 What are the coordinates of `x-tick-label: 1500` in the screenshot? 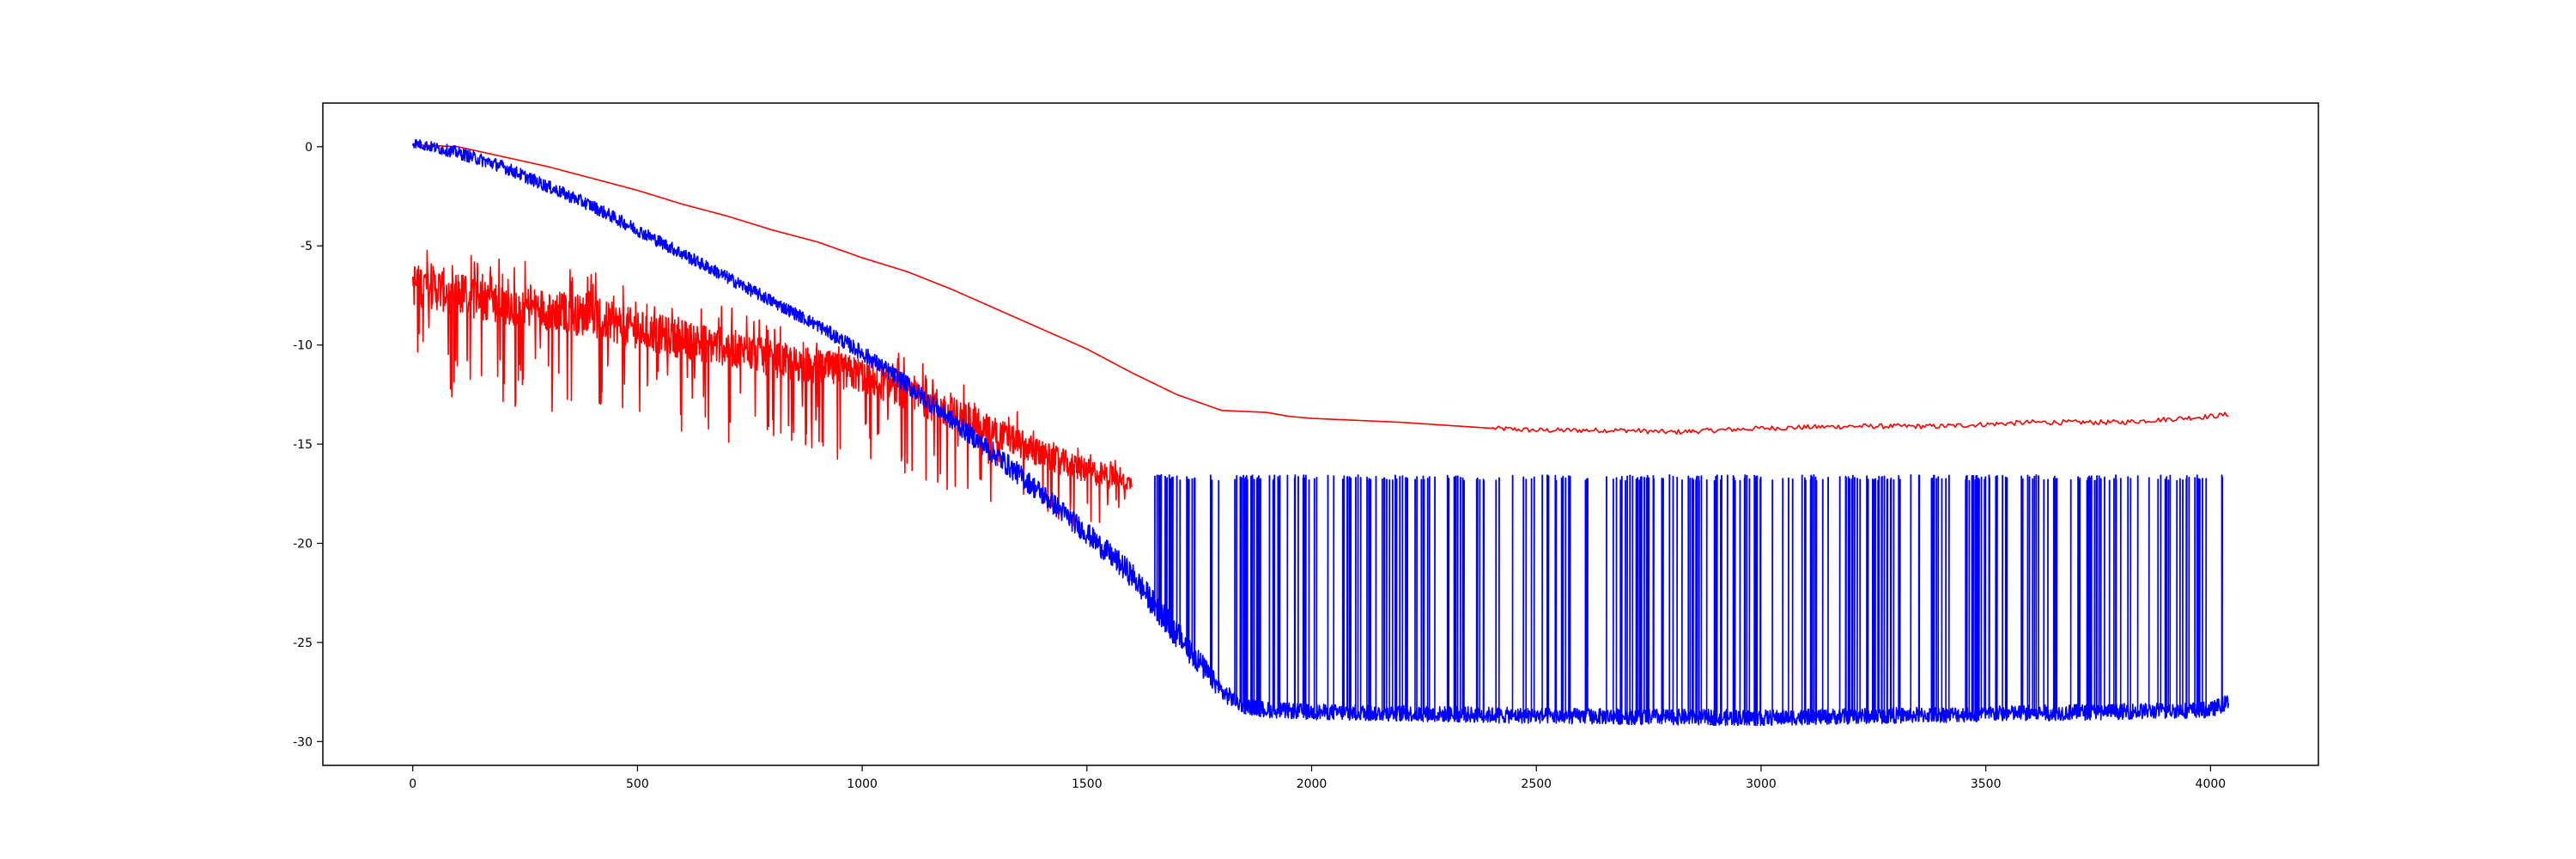 It's located at (1087, 784).